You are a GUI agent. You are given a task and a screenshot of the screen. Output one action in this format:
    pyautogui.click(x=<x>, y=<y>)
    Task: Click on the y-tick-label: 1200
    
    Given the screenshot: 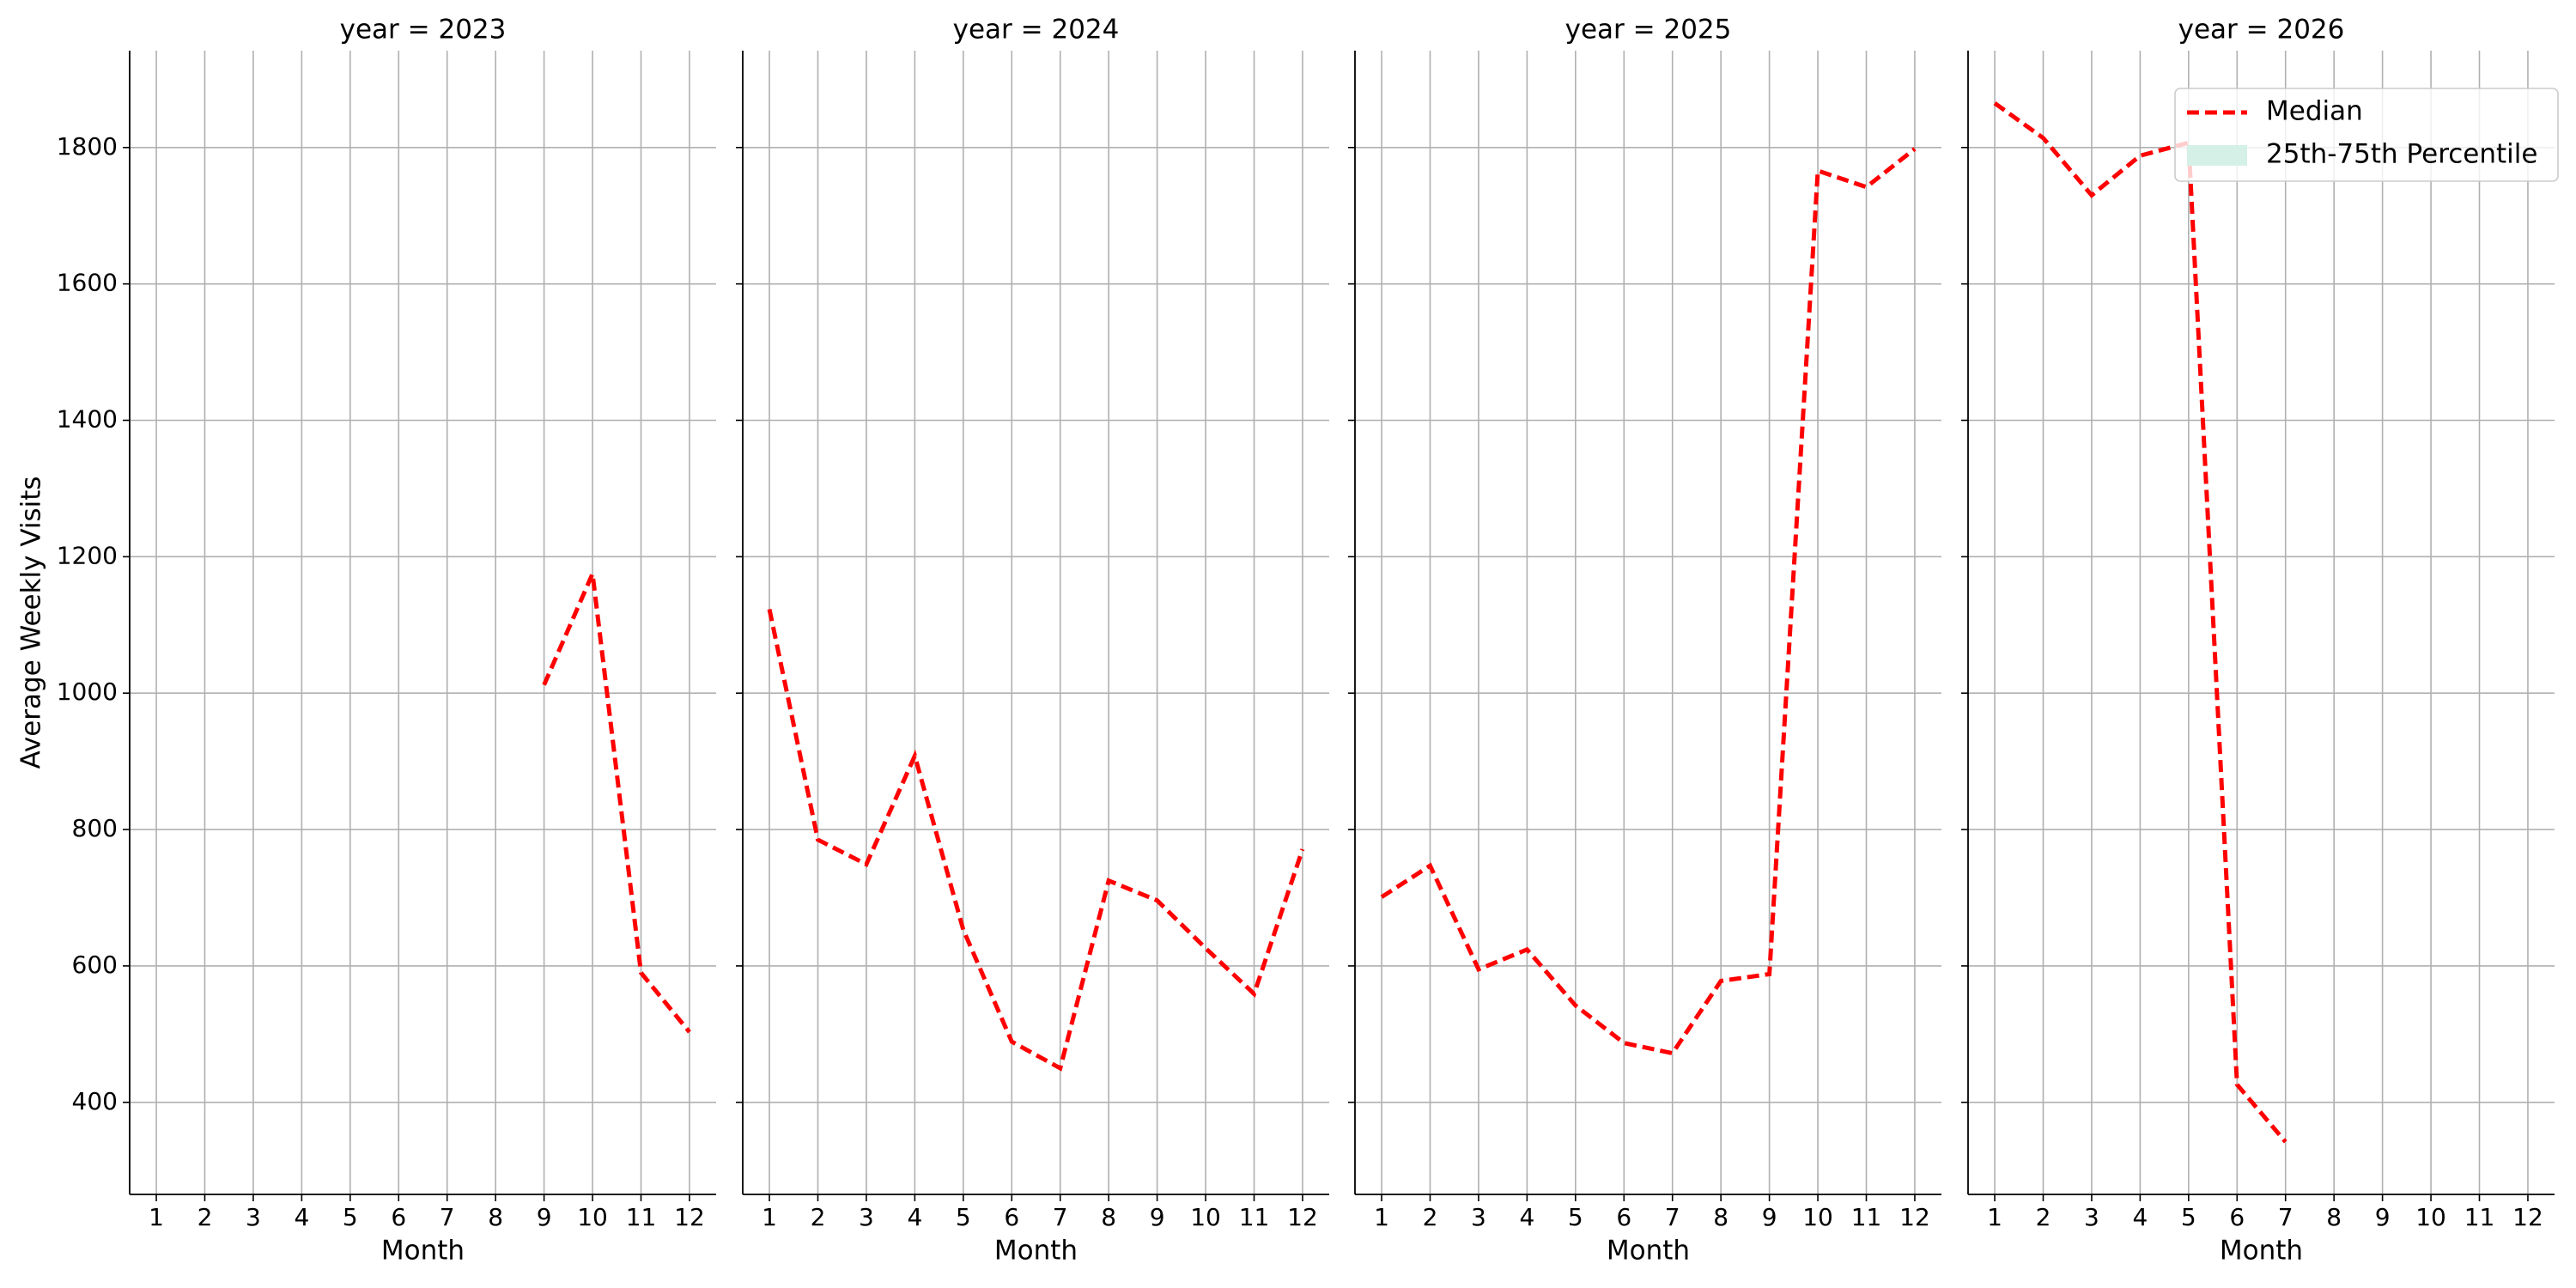 What is the action you would take?
    pyautogui.click(x=87, y=555)
    